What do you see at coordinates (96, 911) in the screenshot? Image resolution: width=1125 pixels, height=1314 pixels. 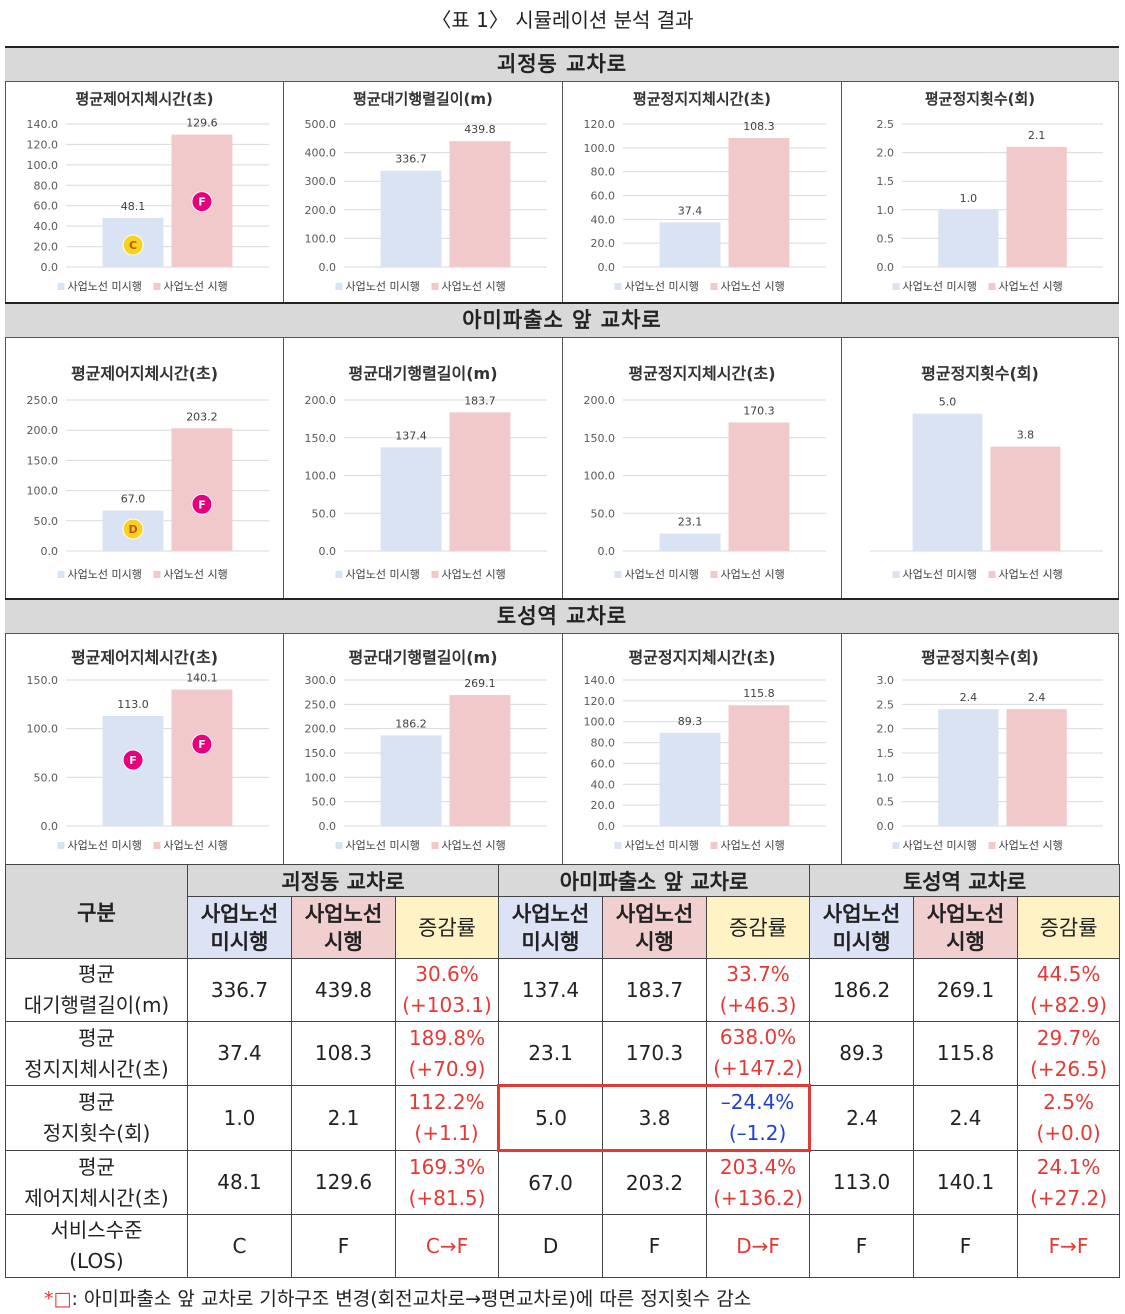 I see `header-gubun: 구분` at bounding box center [96, 911].